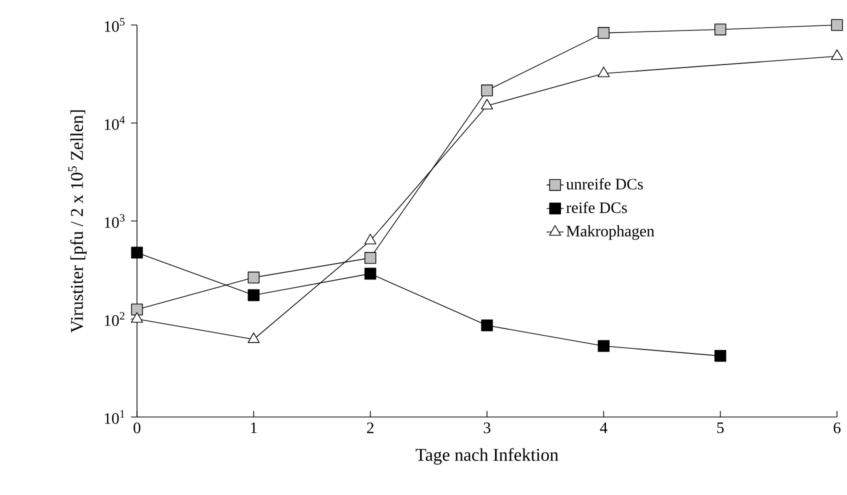 Image resolution: width=847 pixels, height=495 pixels. What do you see at coordinates (487, 456) in the screenshot?
I see `x-axis-title: Tage nach Infektion` at bounding box center [487, 456].